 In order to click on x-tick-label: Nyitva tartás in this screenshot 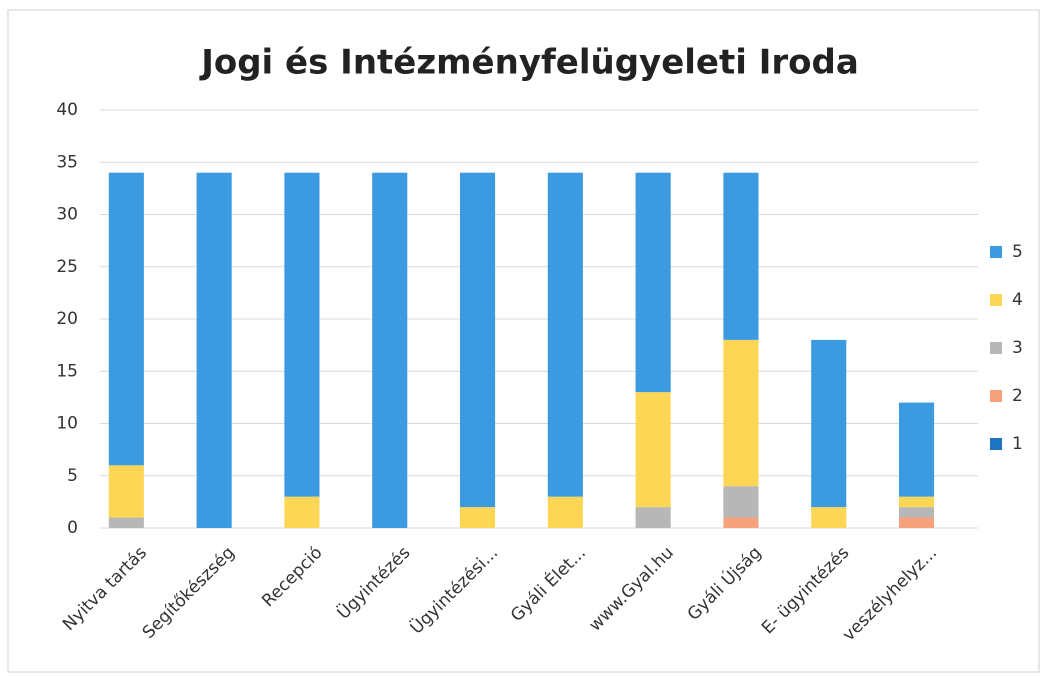, I will do `click(105, 589)`.